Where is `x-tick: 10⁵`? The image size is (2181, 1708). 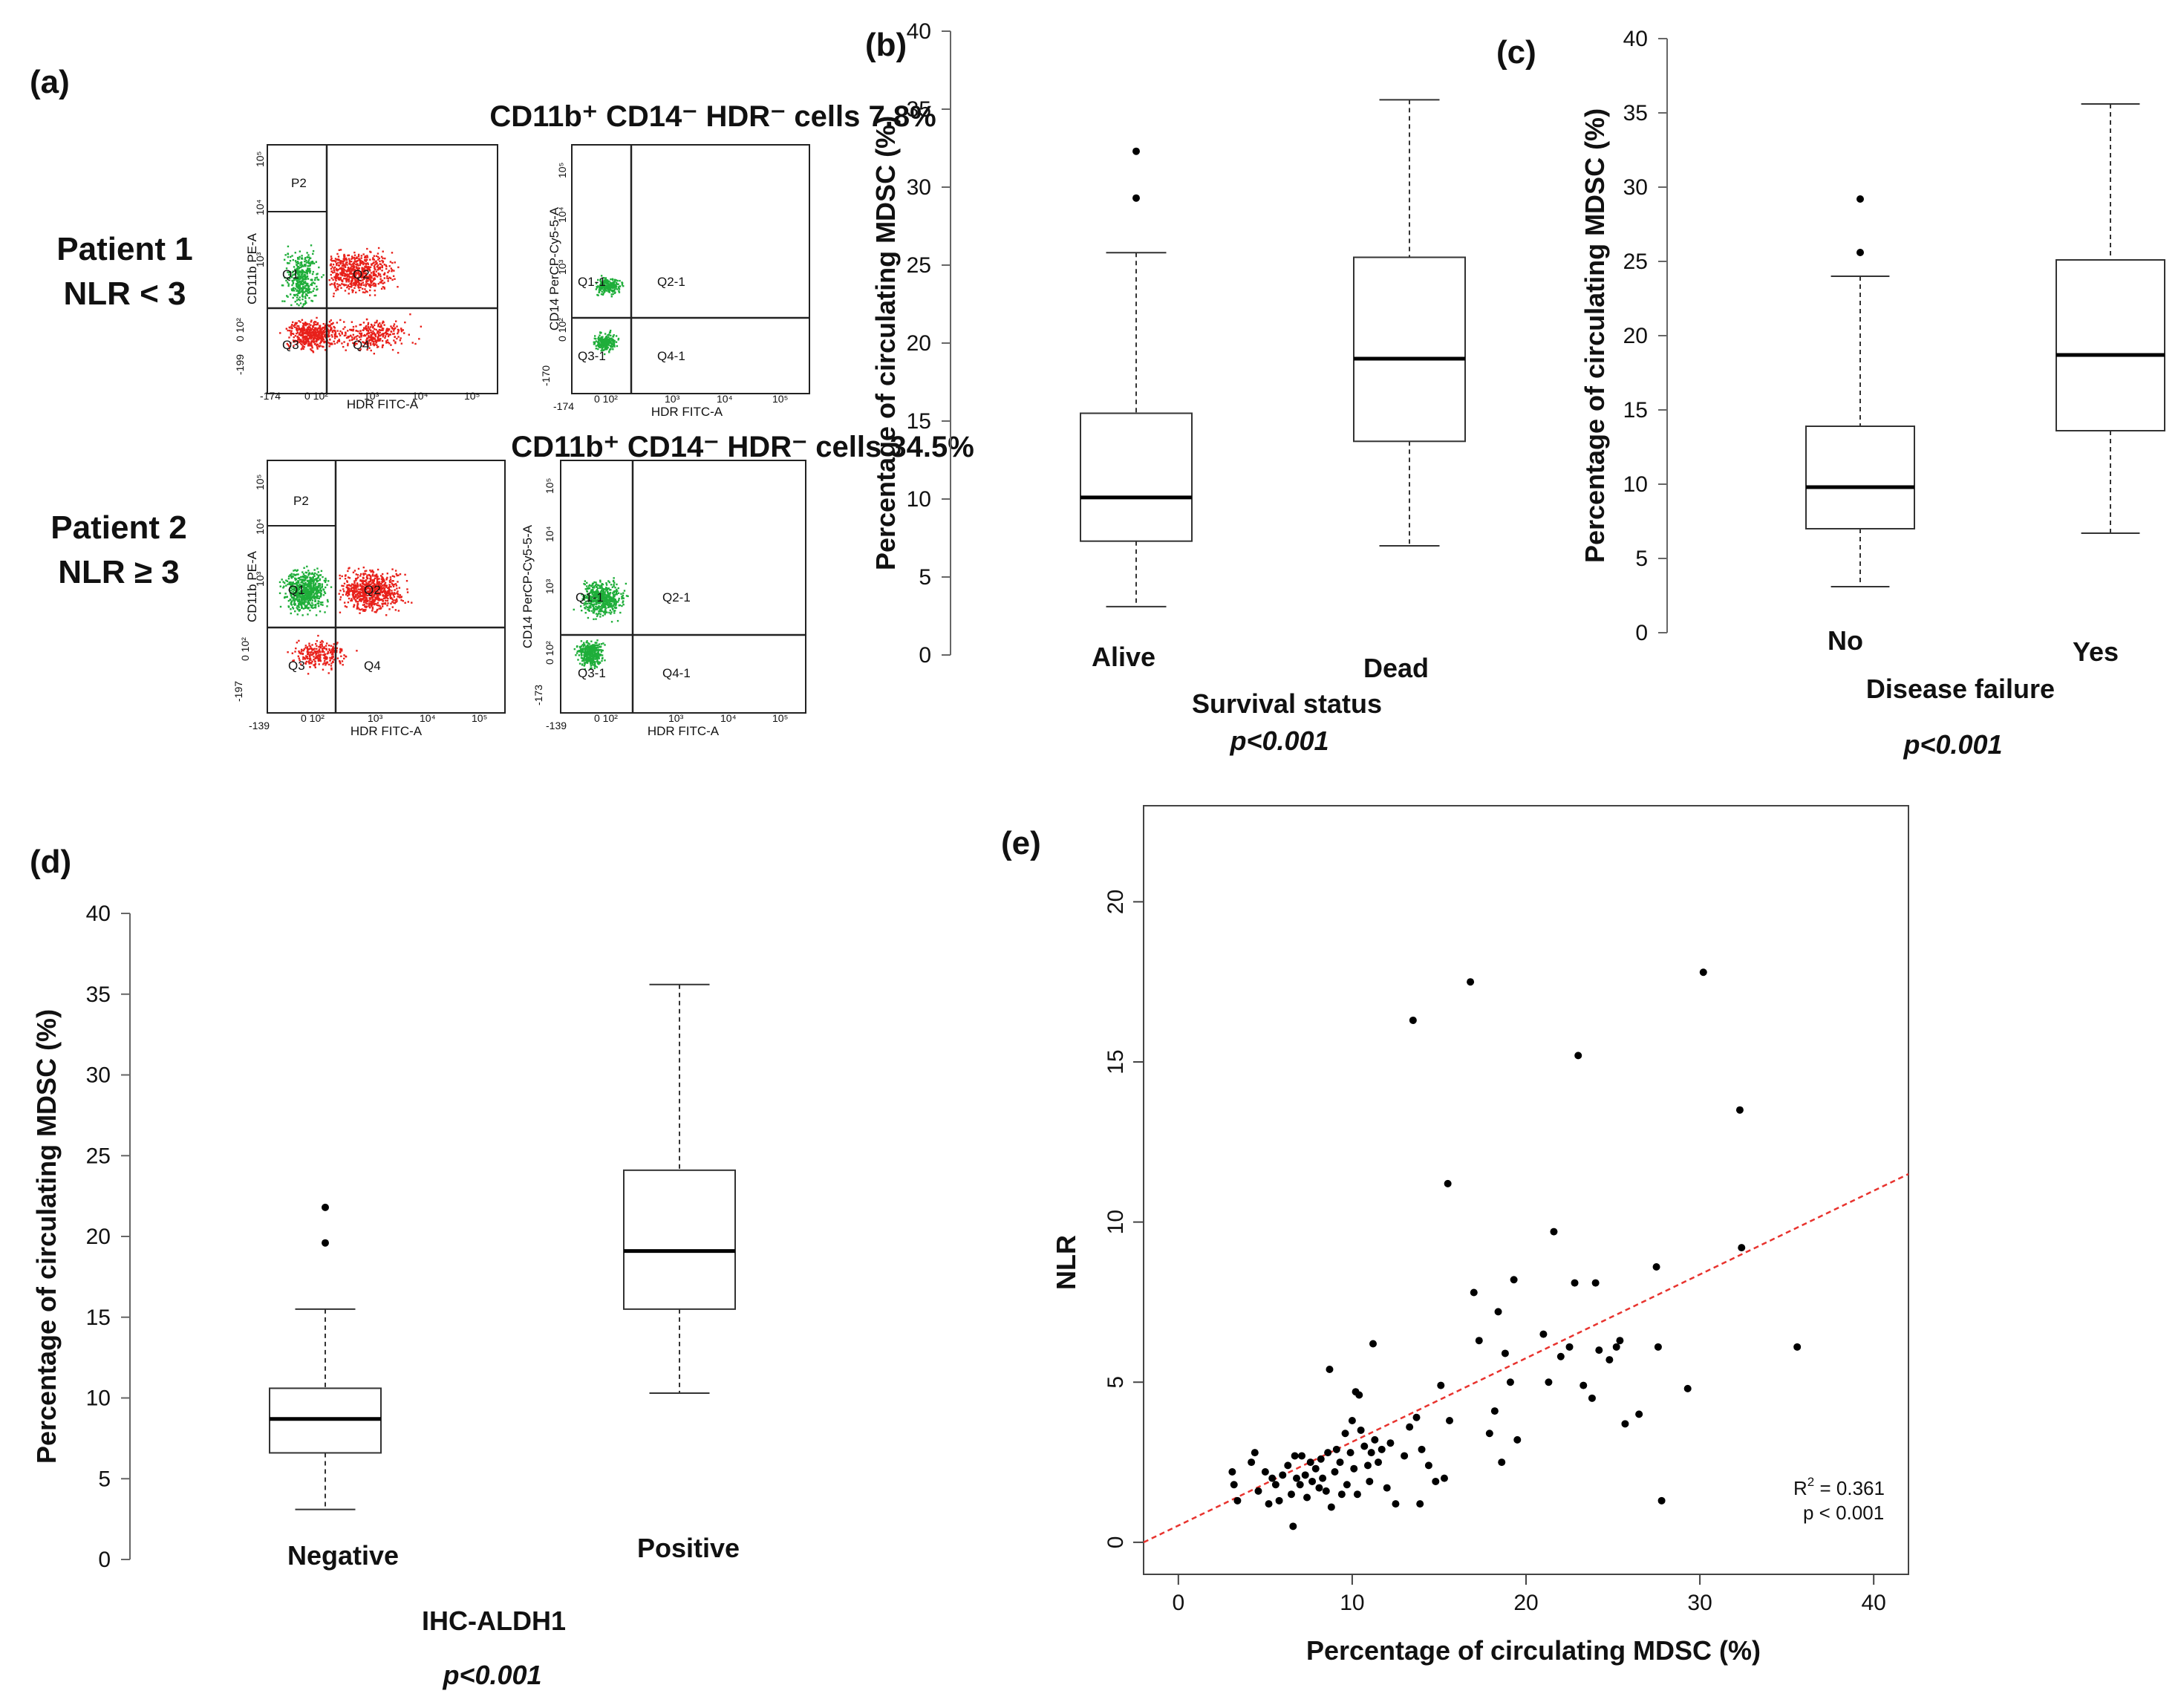 x-tick: 10⁵ is located at coordinates (472, 396).